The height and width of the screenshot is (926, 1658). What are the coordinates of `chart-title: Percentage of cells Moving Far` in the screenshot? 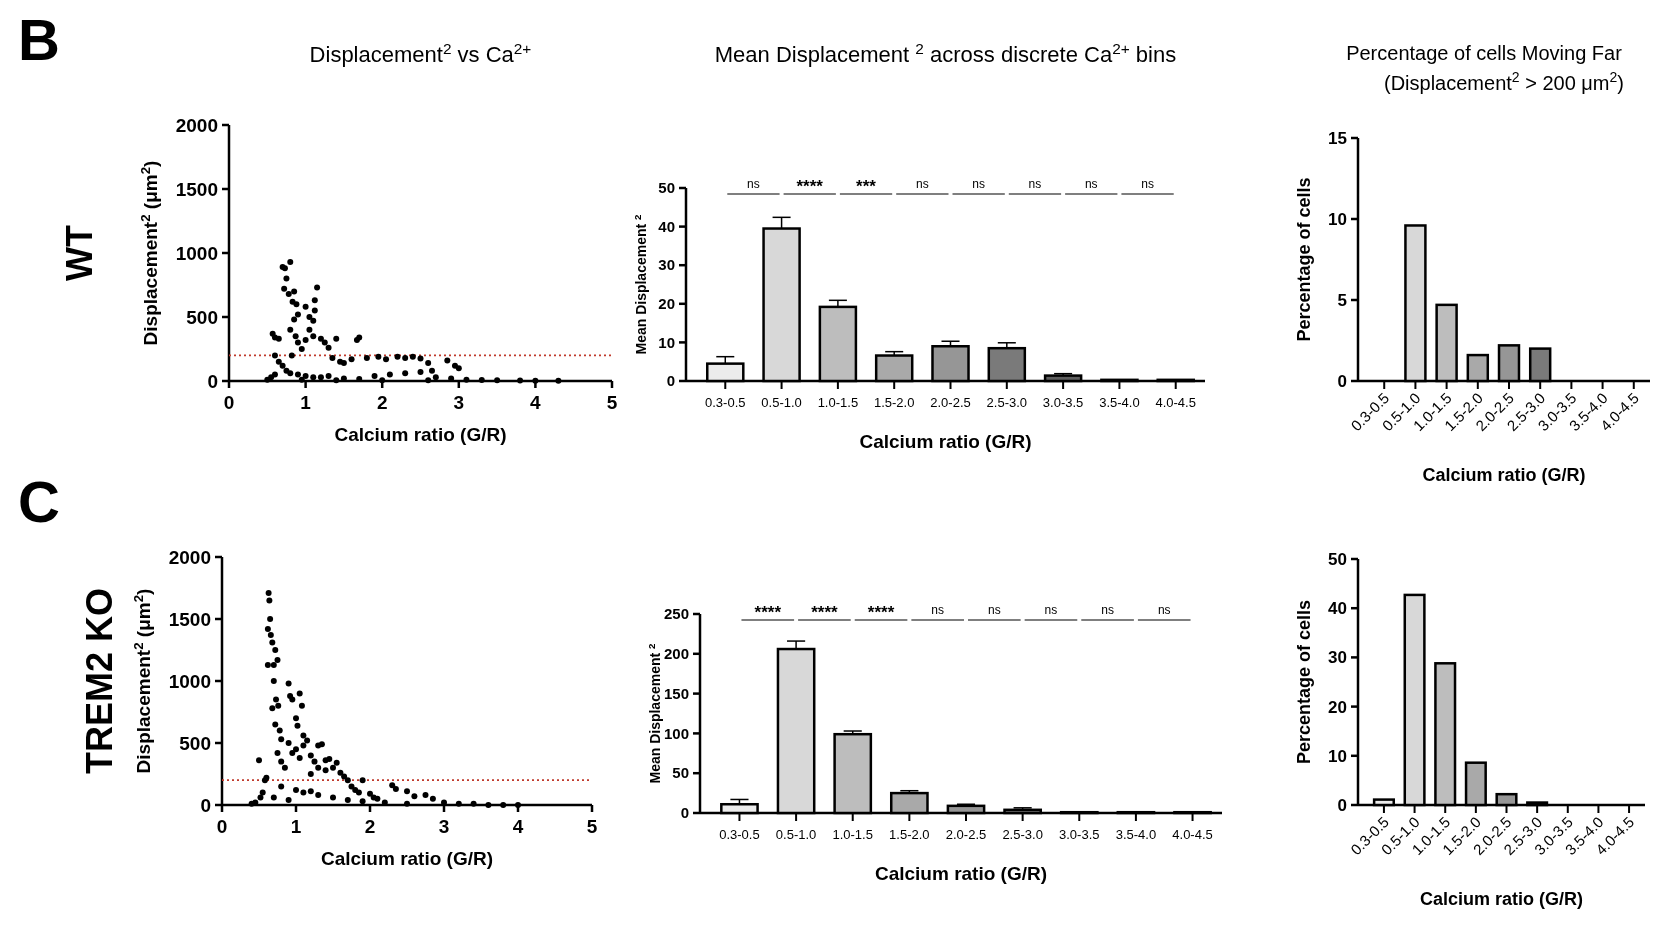 It's located at (1484, 53).